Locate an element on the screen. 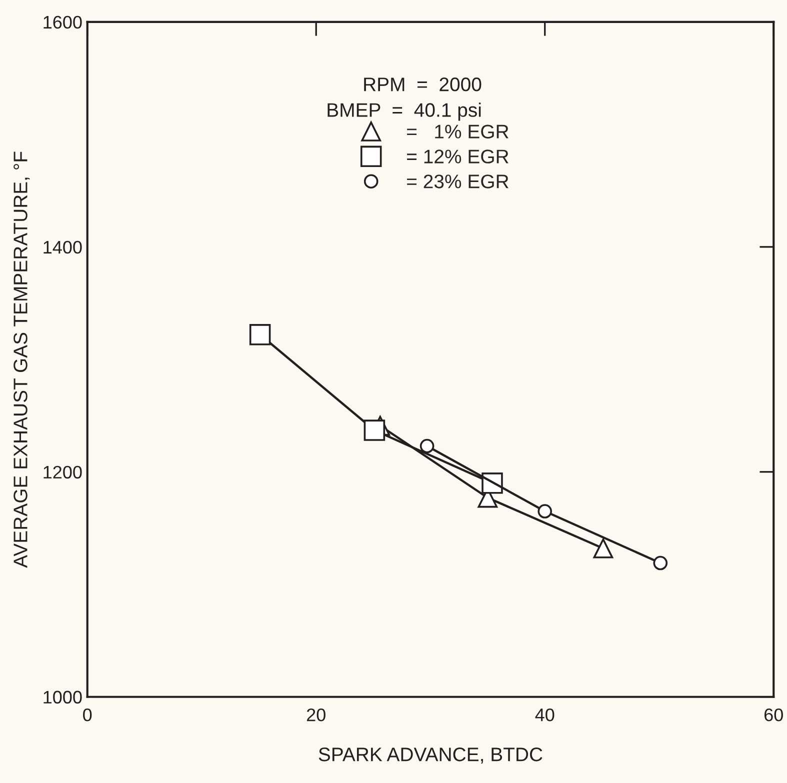 This screenshot has width=787, height=783. y-tick-label: 1000 is located at coordinates (63, 697).